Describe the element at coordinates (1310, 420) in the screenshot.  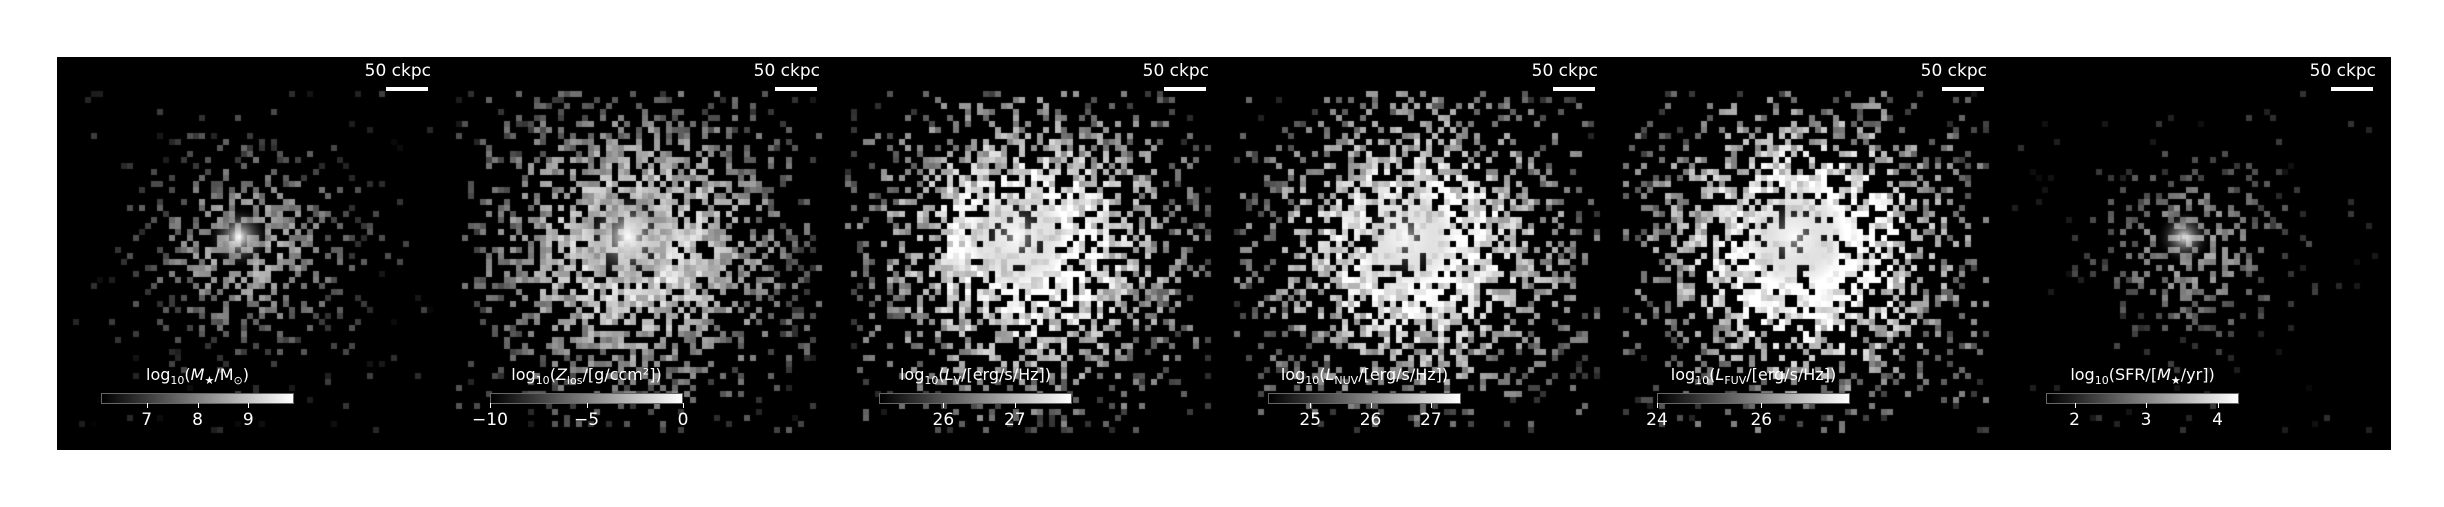
I see `colorbar-tick-label: 25` at that location.